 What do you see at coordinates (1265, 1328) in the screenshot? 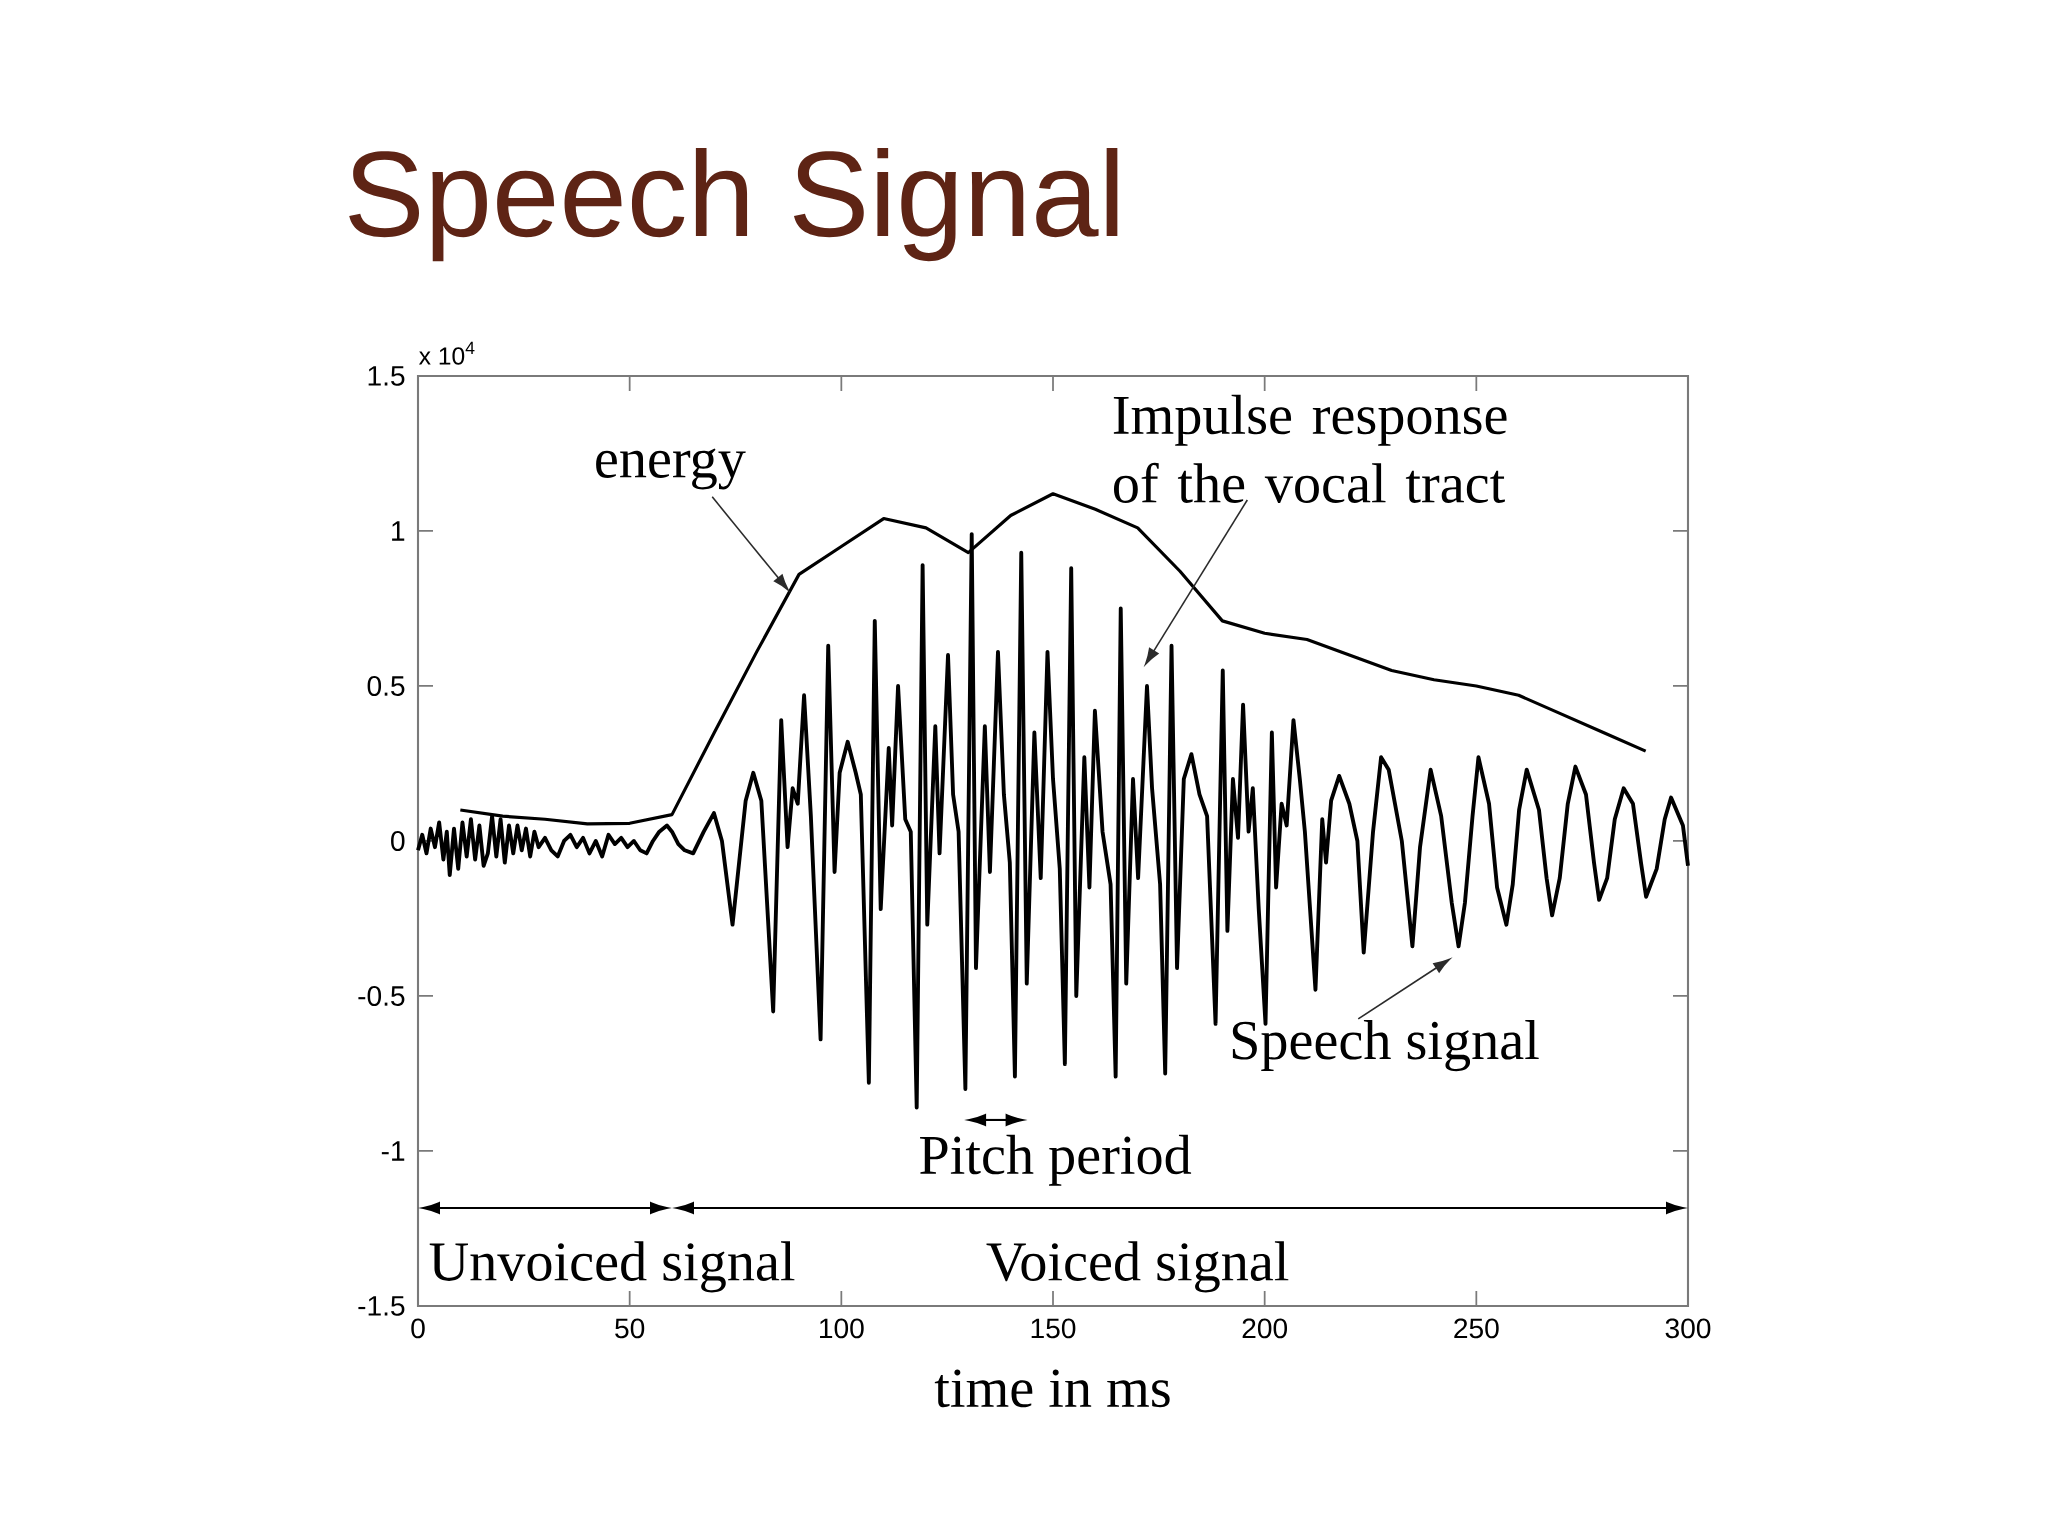
I see `x-tick-label: 200` at bounding box center [1265, 1328].